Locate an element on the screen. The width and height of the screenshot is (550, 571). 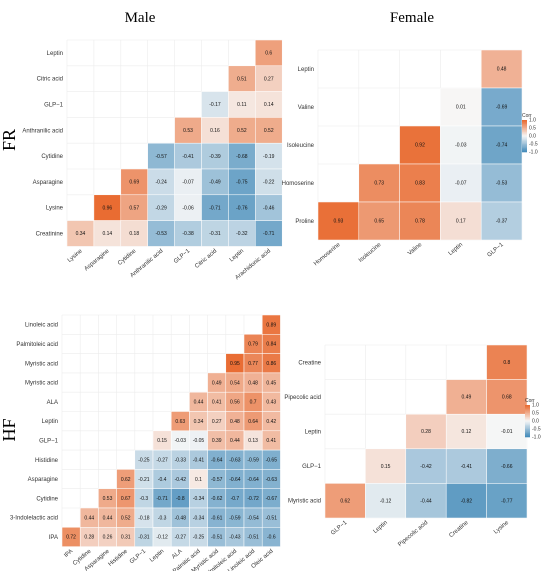
cell-value-label: 0.6 is located at coordinates (268, 54).